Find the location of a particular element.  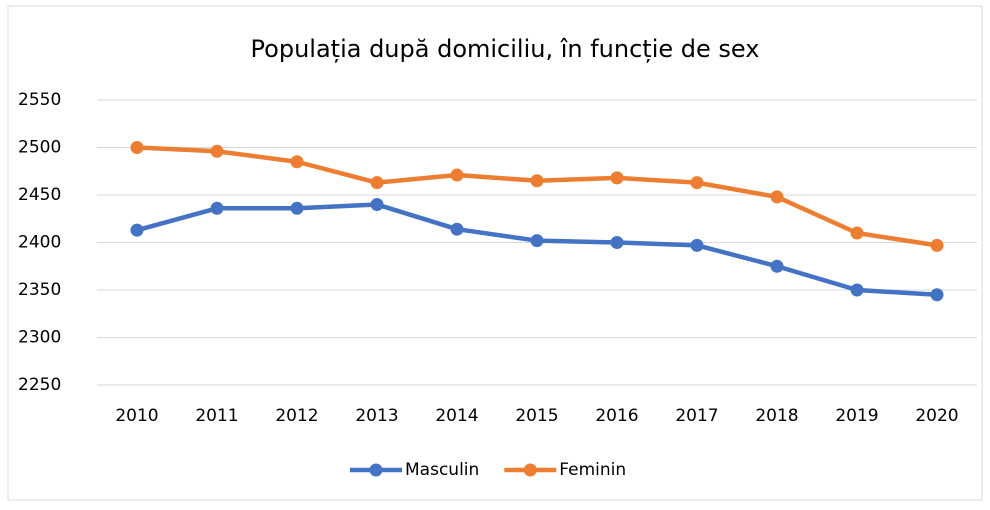

y-tick-label: 2450 is located at coordinates (39, 195).